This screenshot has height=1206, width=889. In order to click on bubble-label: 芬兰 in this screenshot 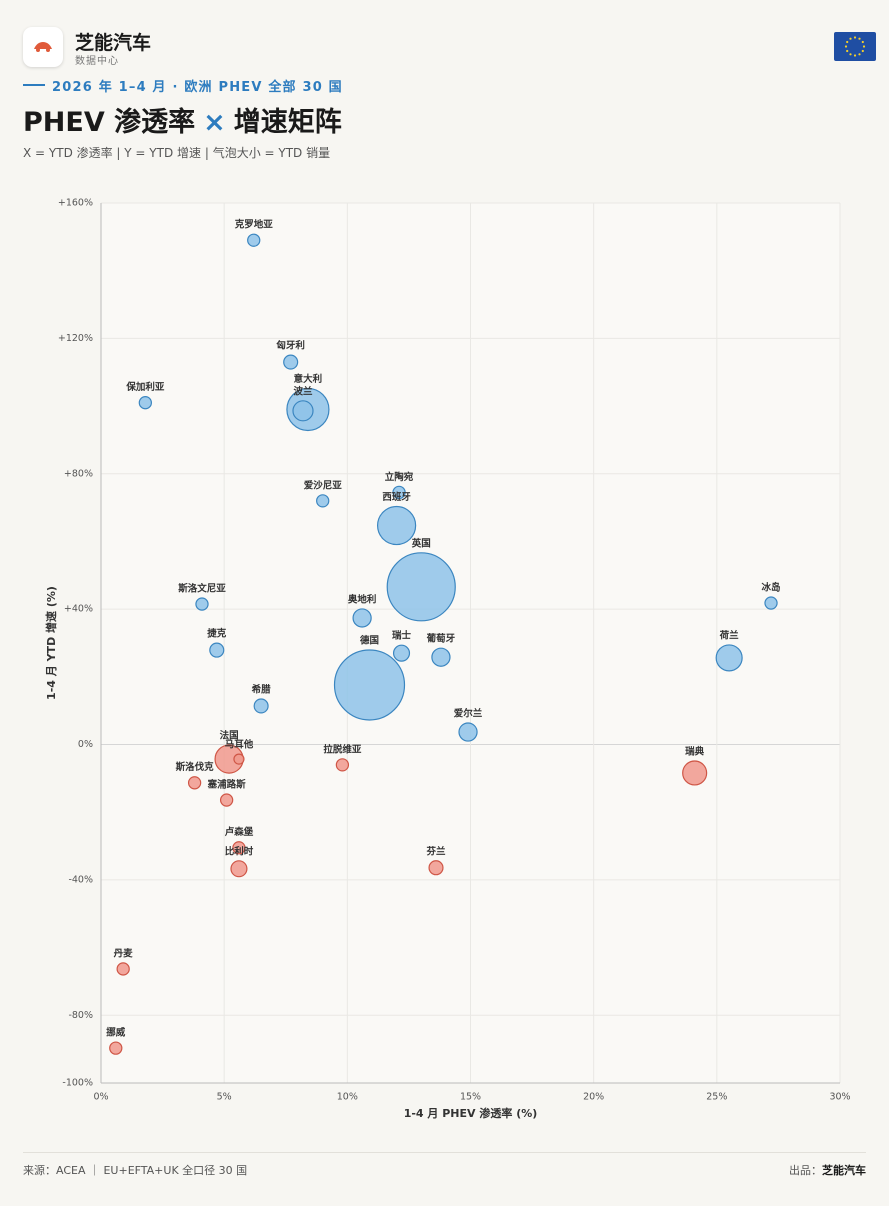, I will do `click(436, 851)`.